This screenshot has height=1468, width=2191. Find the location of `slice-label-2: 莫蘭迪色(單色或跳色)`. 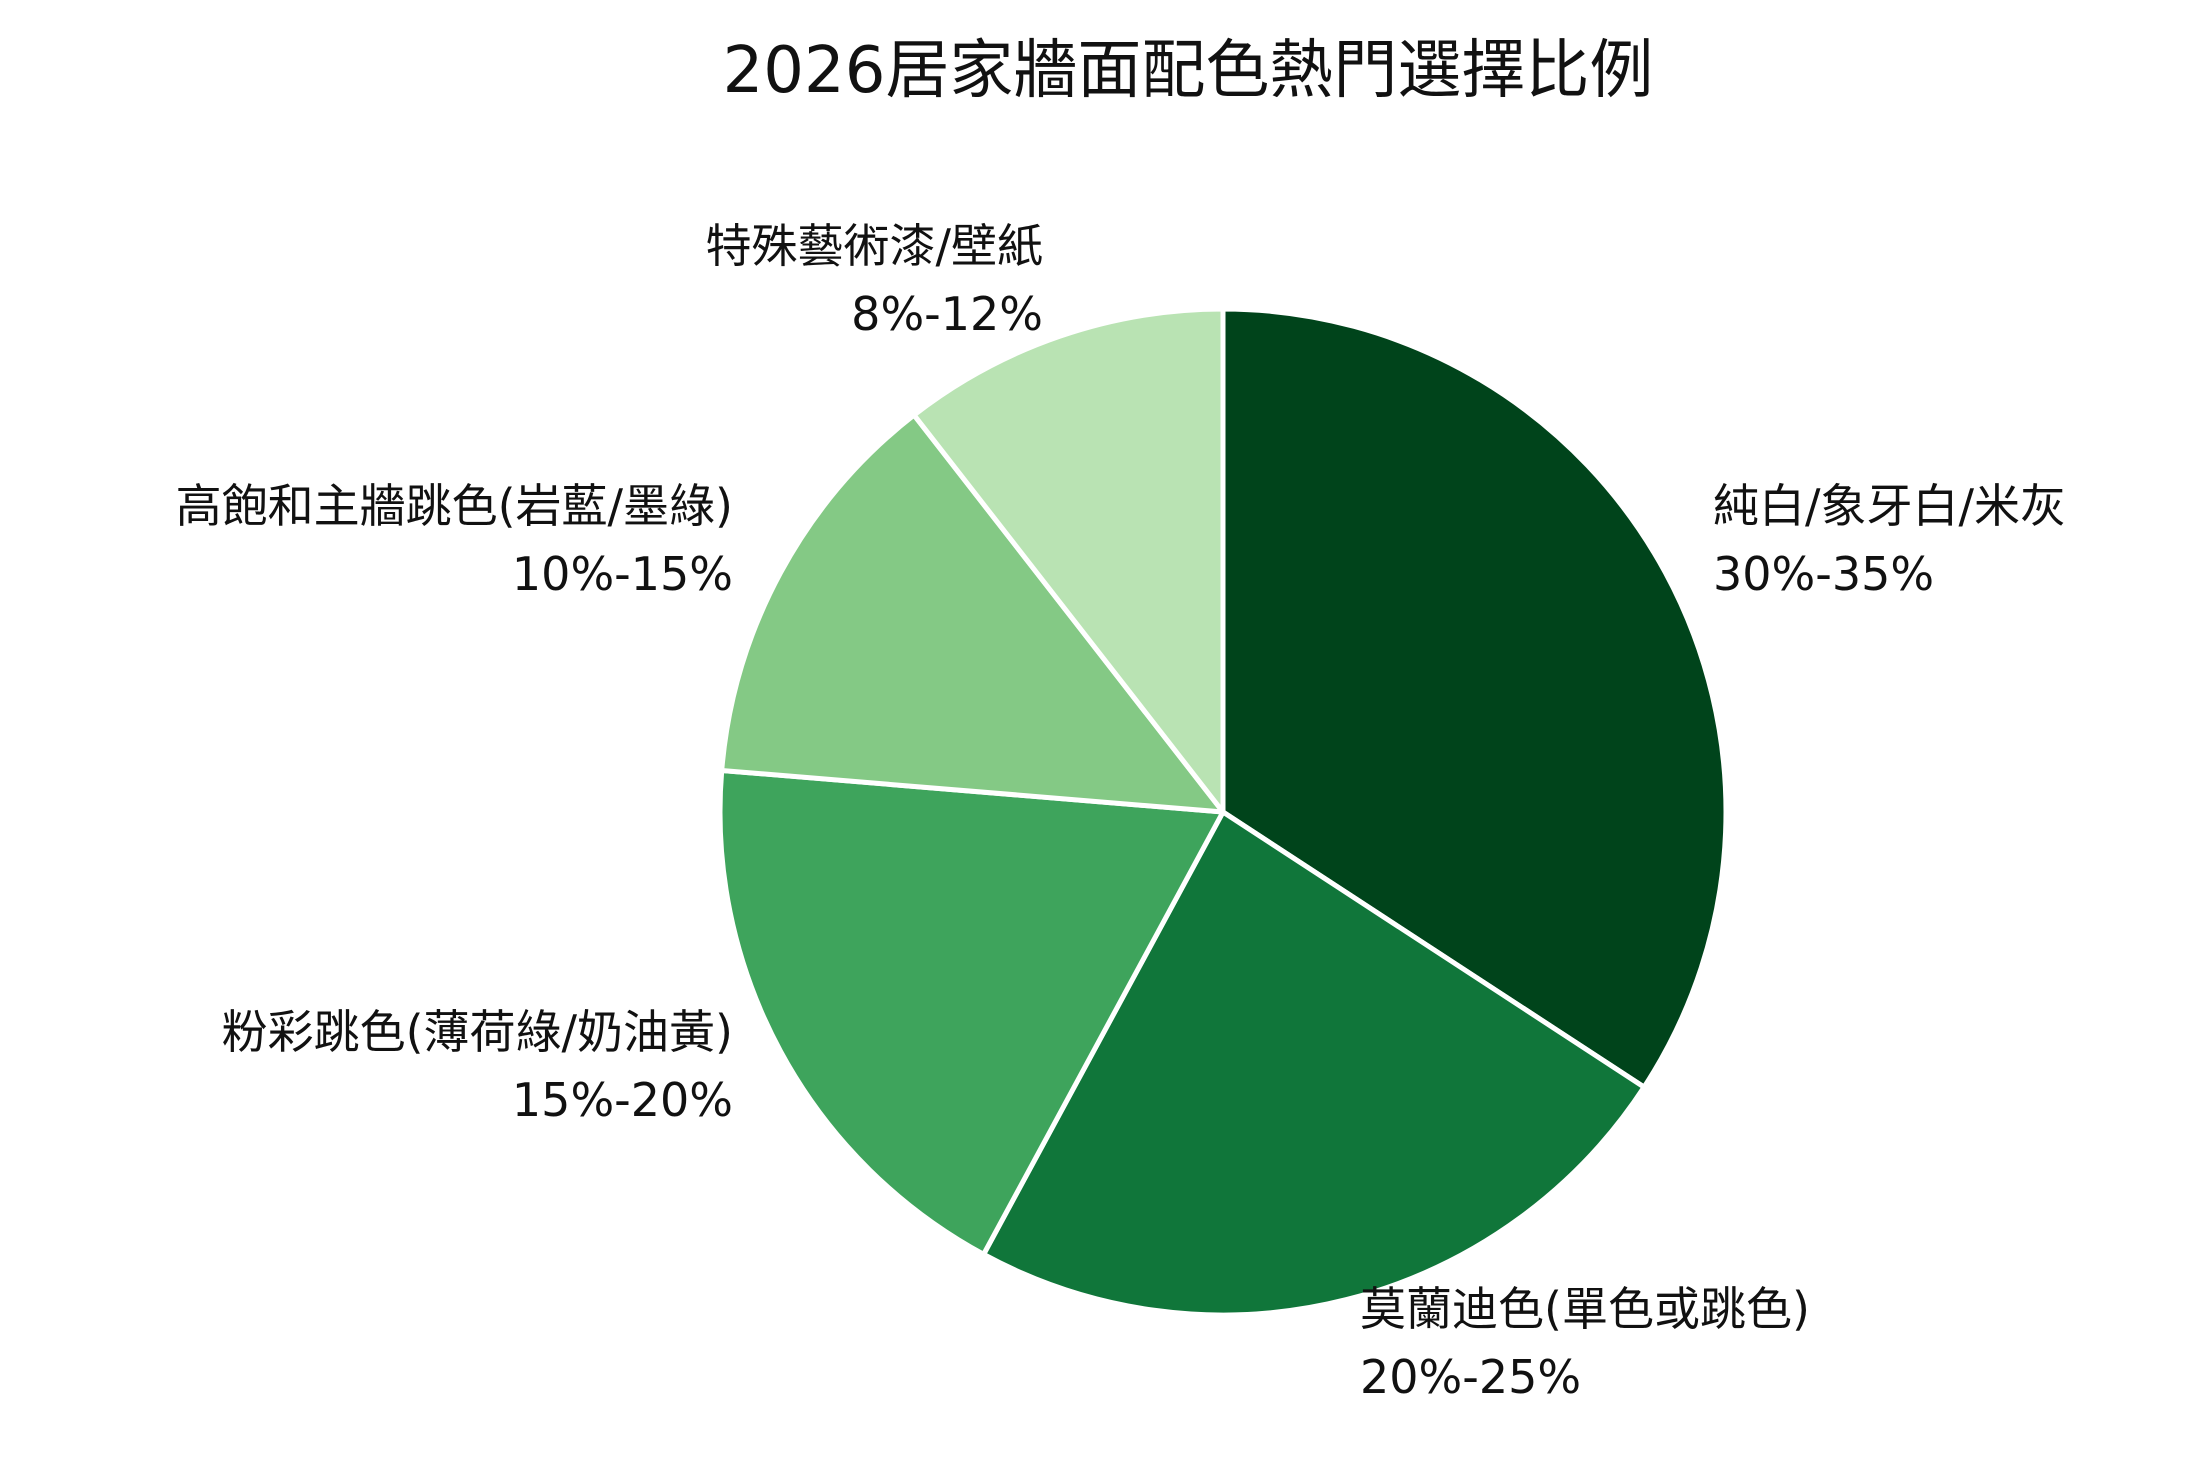

slice-label-2: 莫蘭迪色(單色或跳色) is located at coordinates (1585, 1309).